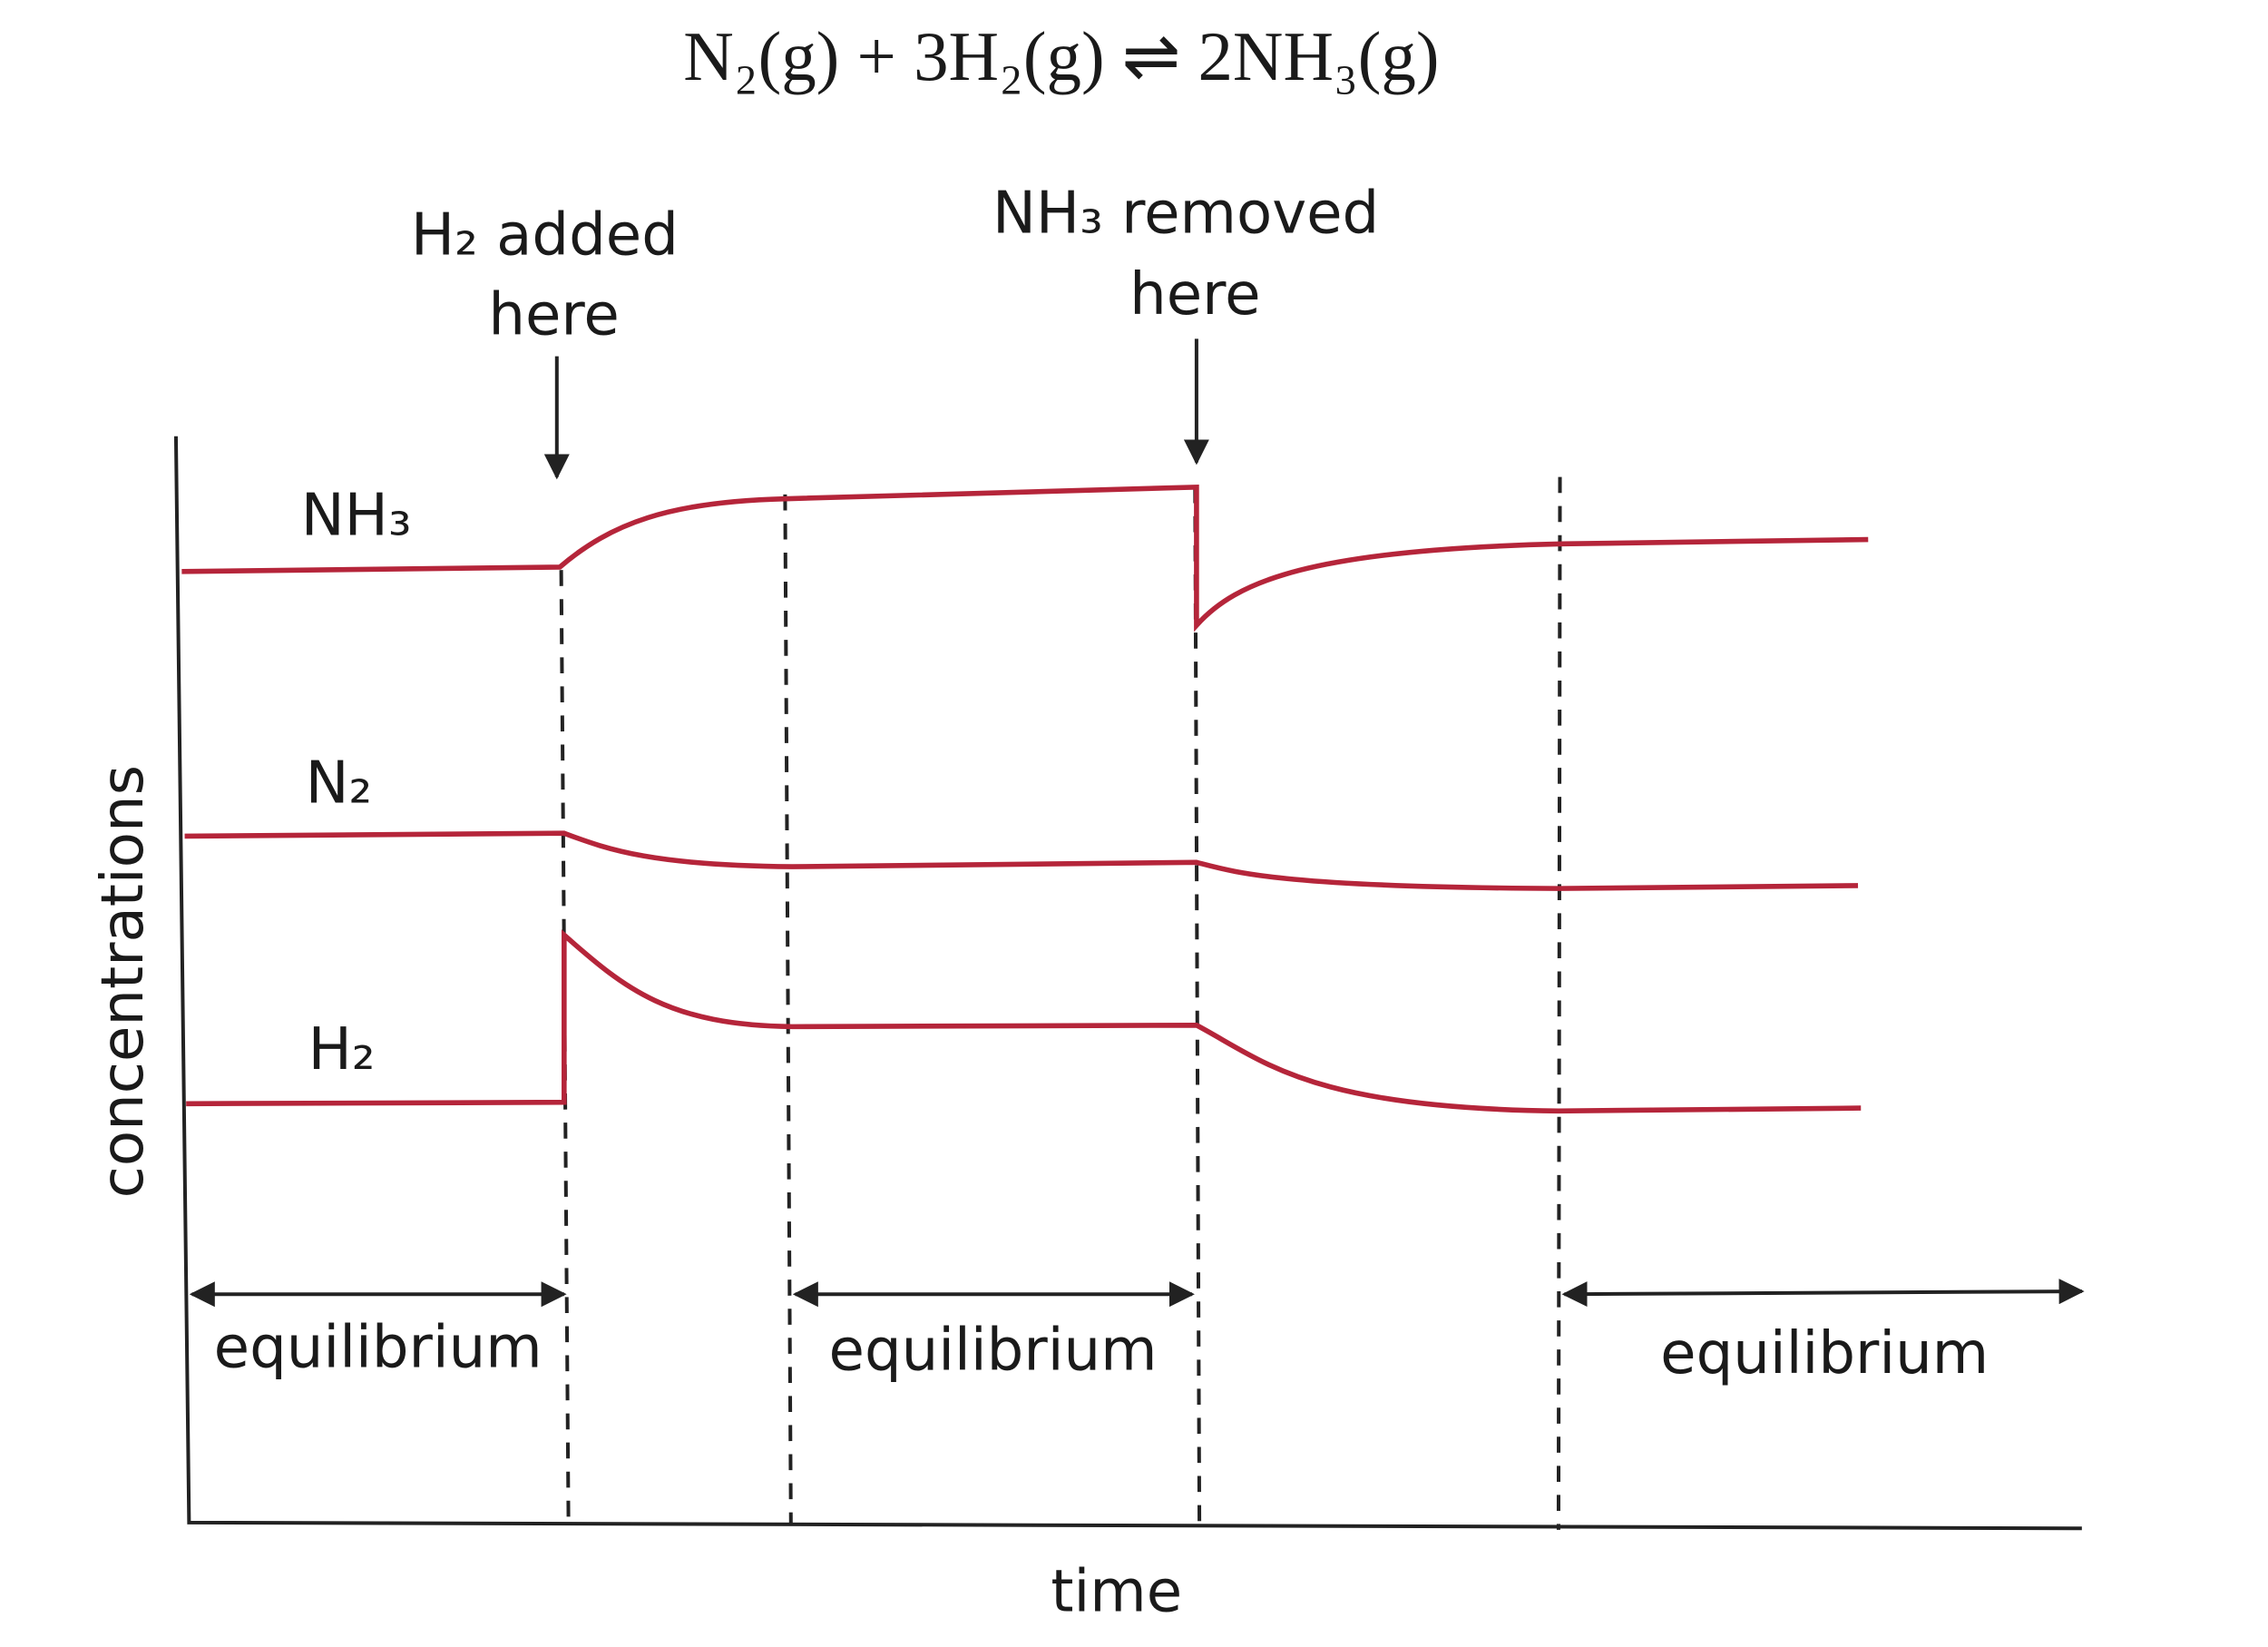 This screenshot has width=2268, height=1647. Describe the element at coordinates (1025, 558) in the screenshot. I see `nh3-curve` at that location.